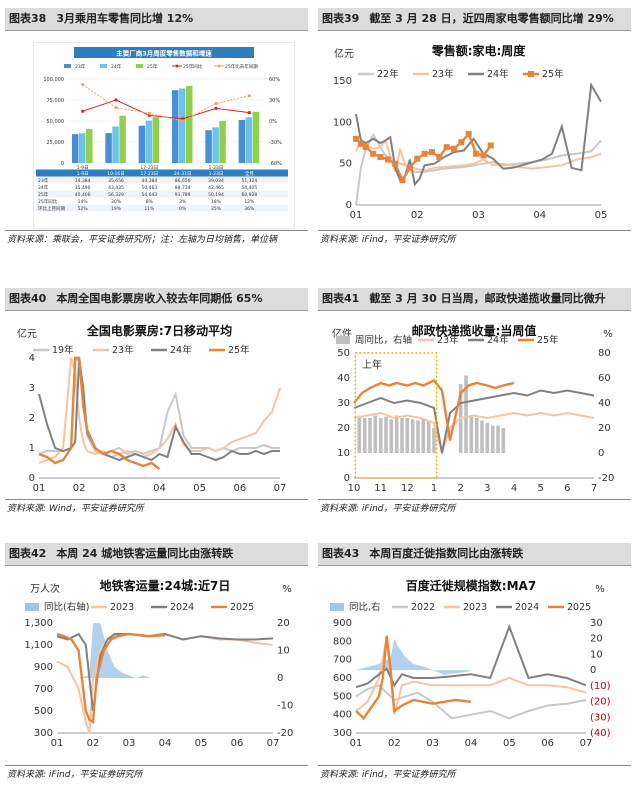 This screenshot has height=790, width=636. I want to click on panel-header: 图表41 截至 3 月 30 日当周，邮政快递揽收量同比微升, so click(474, 299).